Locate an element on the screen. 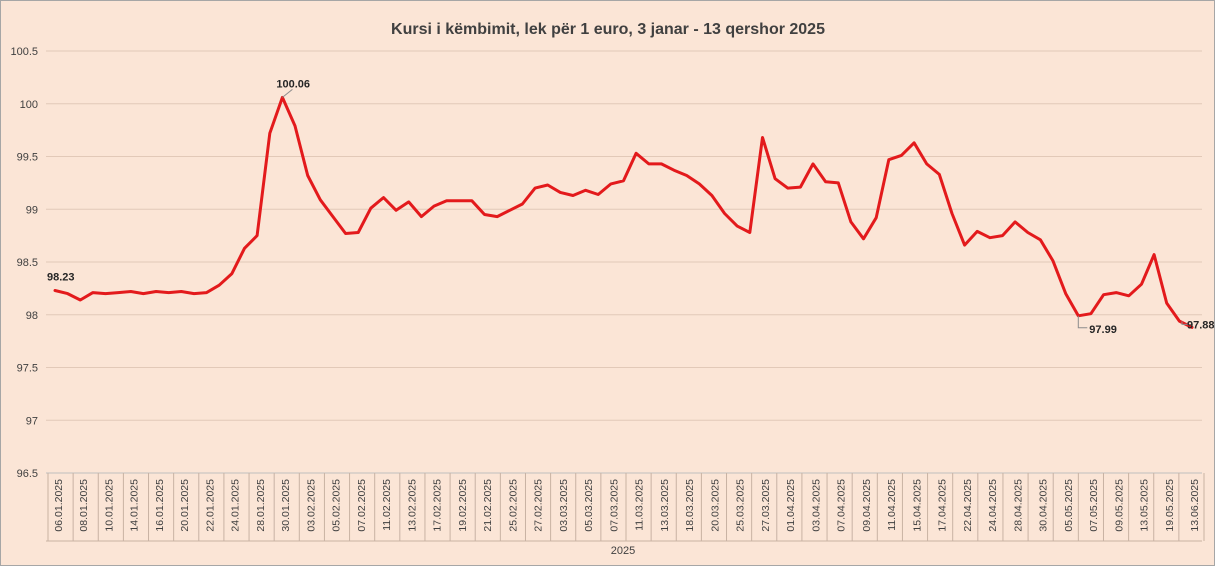 The height and width of the screenshot is (566, 1215). y-tick-label: 97.5 is located at coordinates (27, 369).